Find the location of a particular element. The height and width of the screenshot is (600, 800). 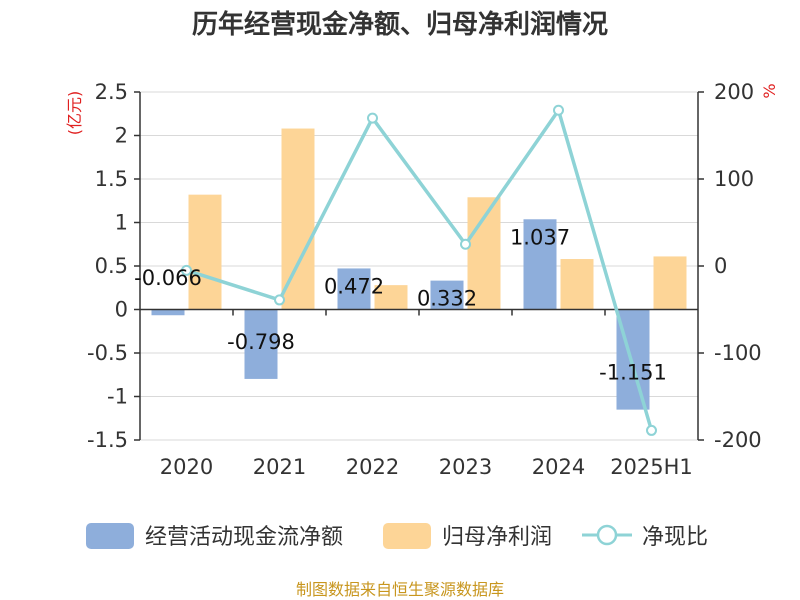

cashflow-data-label: 1.037 is located at coordinates (540, 237).